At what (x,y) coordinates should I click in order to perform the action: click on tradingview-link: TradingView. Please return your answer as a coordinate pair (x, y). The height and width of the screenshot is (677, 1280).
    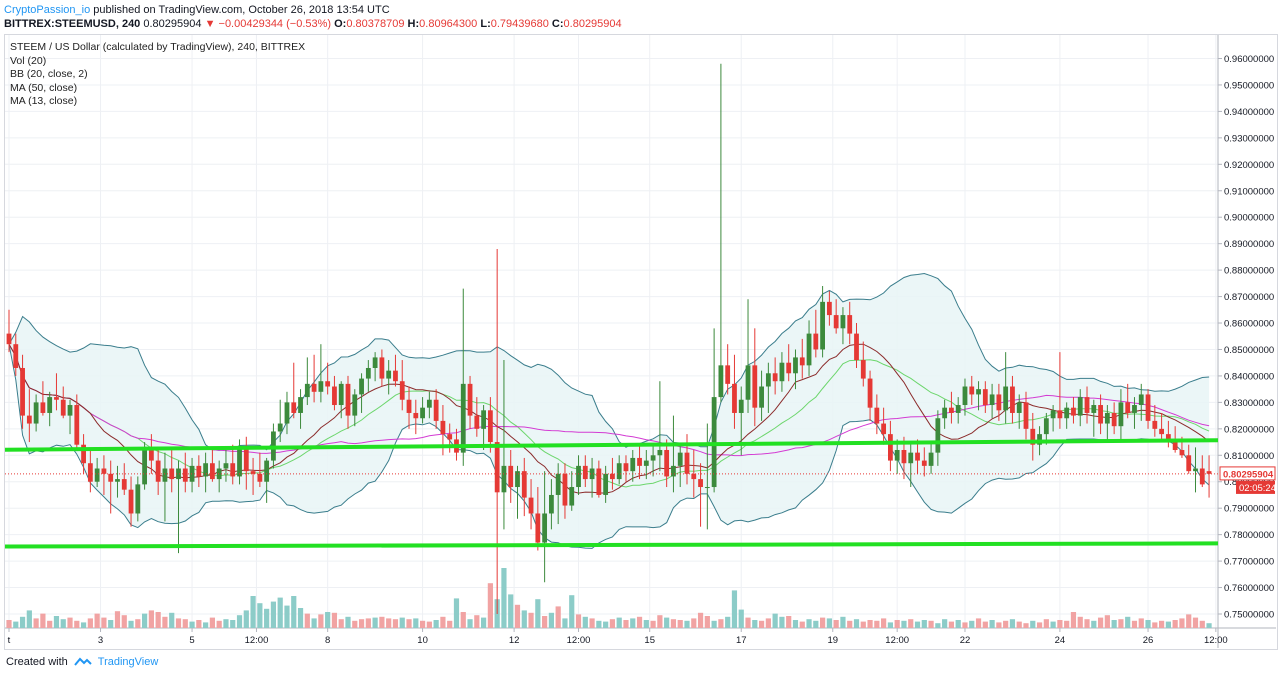
    Looking at the image, I should click on (128, 662).